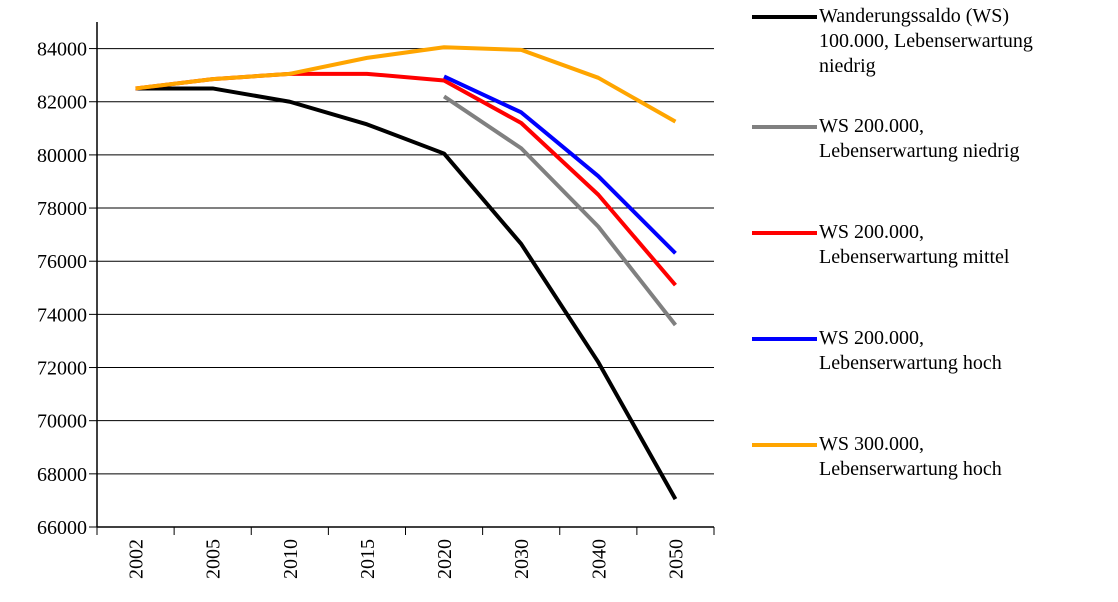 The width and height of the screenshot is (1118, 602). Describe the element at coordinates (914, 244) in the screenshot. I see `legend-label: WS 200.000, Lebenserwartung mittel` at that location.